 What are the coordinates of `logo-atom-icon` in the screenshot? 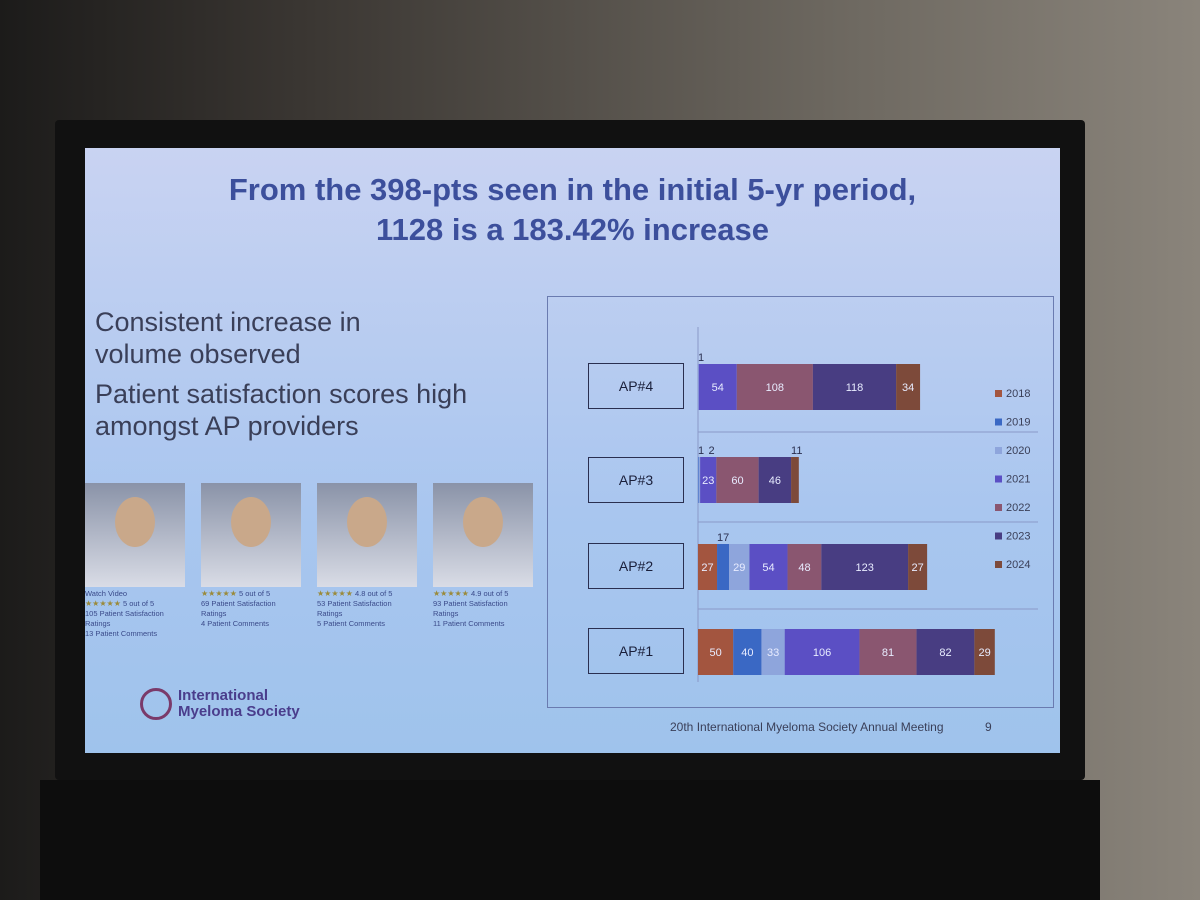 It's located at (156, 704).